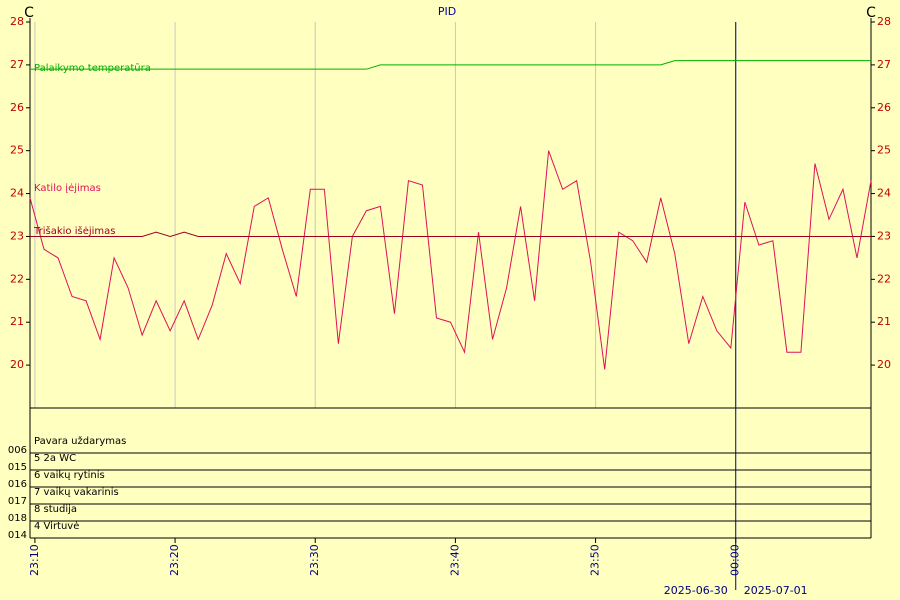 This screenshot has width=900, height=600. I want to click on channel-code: 014, so click(17, 535).